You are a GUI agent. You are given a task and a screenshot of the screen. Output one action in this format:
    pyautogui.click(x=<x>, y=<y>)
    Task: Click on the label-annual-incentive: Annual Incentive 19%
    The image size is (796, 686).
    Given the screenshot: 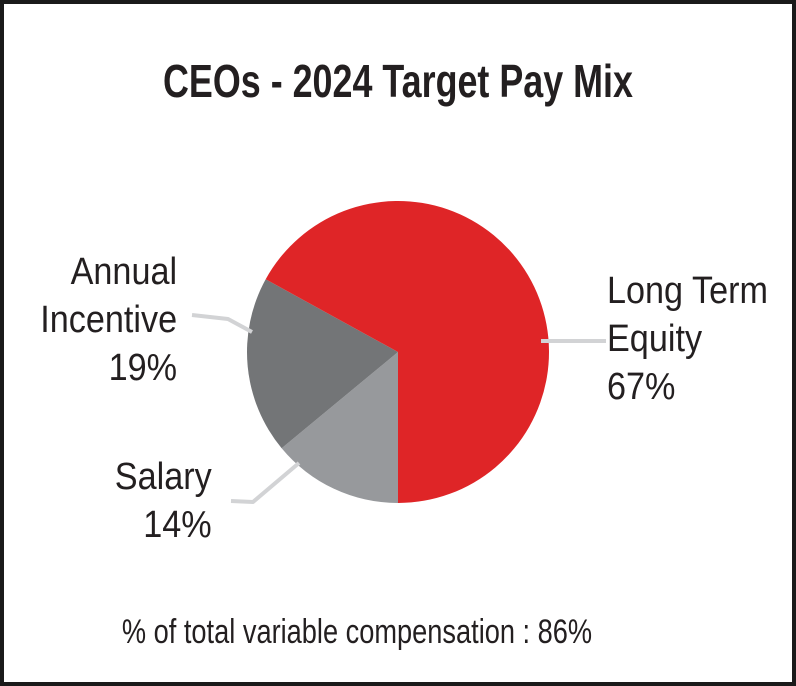 What is the action you would take?
    pyautogui.click(x=108, y=320)
    